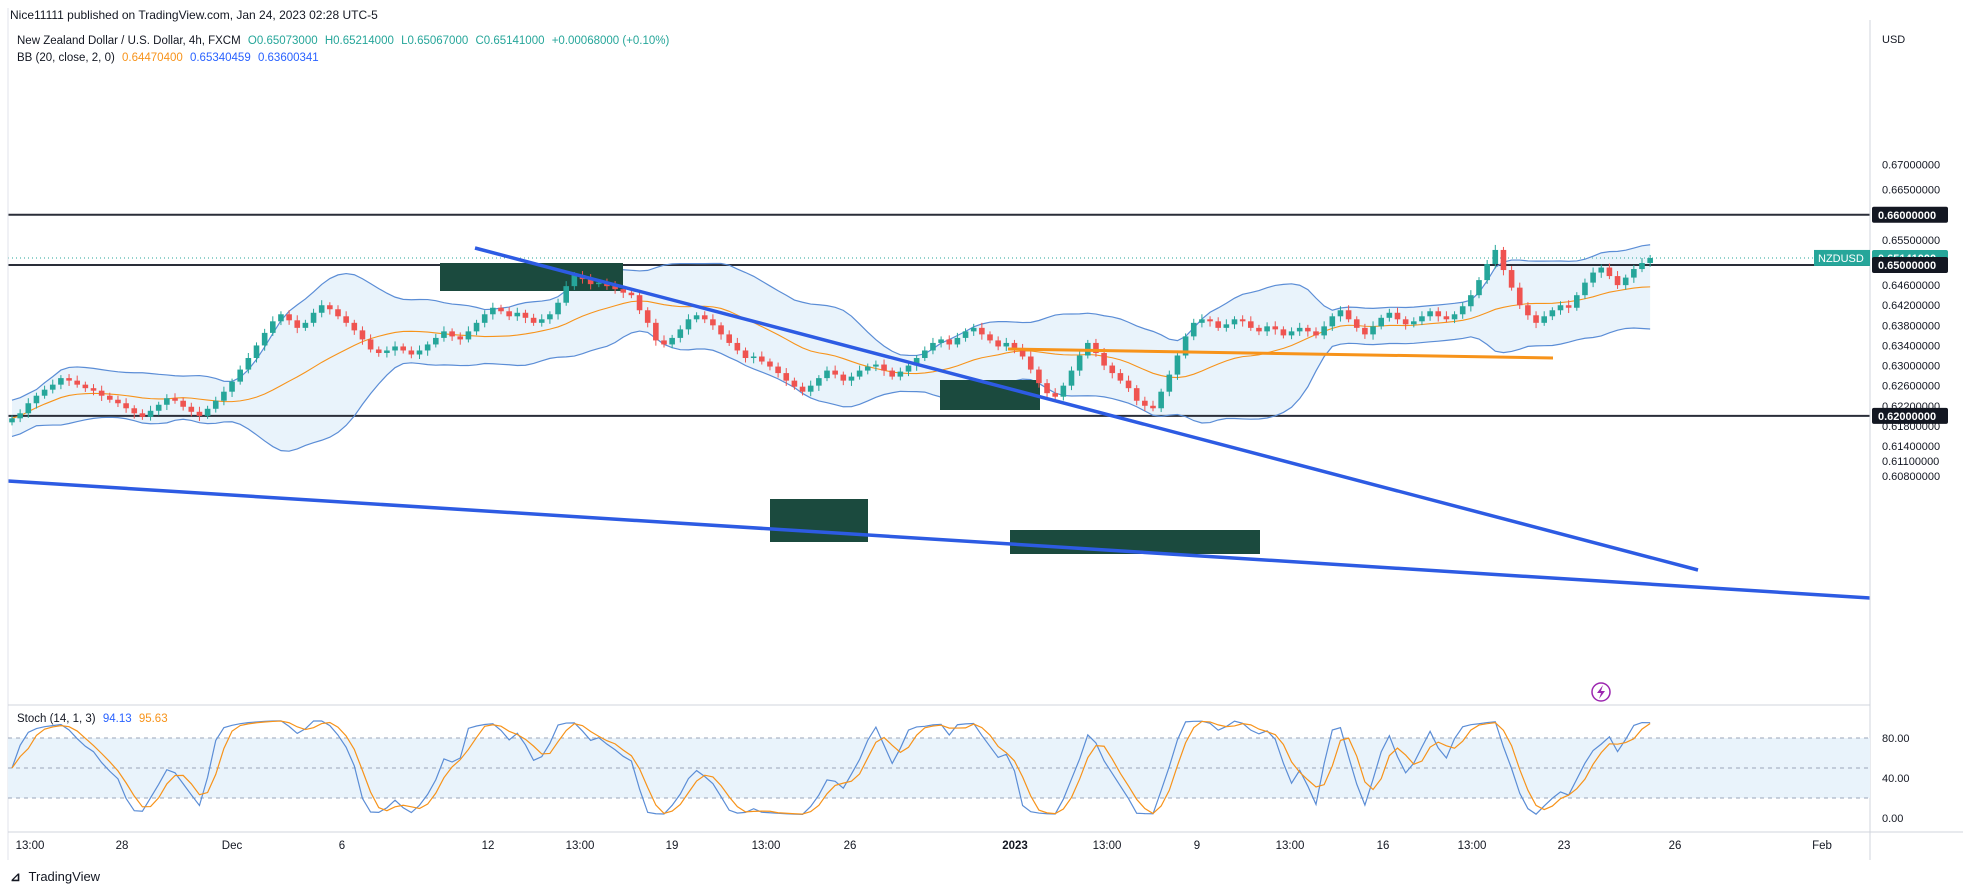 The height and width of the screenshot is (894, 1963). Describe the element at coordinates (282, 41) in the screenshot. I see `ohlc-open: O0.65073000` at that location.